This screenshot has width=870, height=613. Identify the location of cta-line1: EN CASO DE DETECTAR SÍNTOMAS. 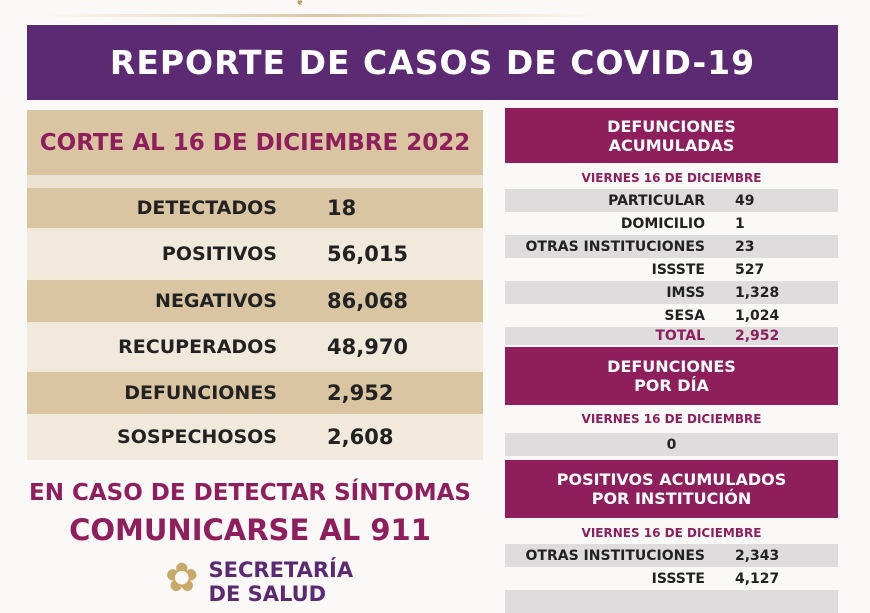
(250, 493).